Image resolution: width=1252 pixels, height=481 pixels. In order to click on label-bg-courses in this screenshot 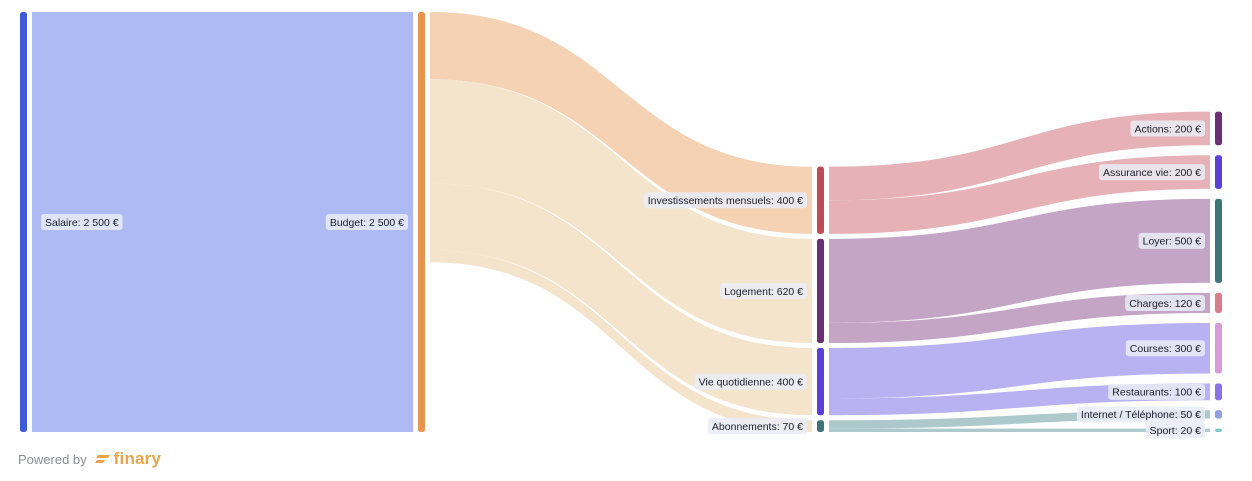, I will do `click(1165, 348)`.